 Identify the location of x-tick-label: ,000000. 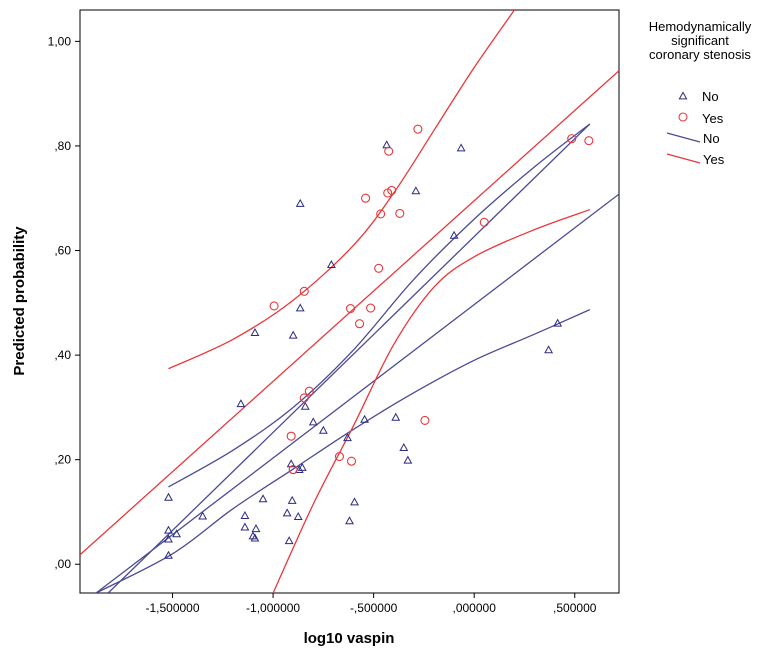
(474, 608).